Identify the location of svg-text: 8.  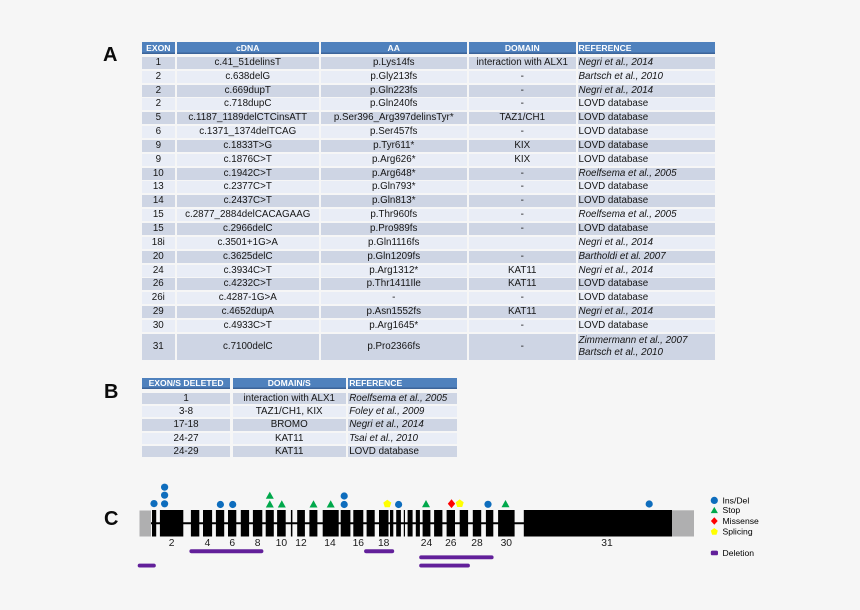
(258, 543).